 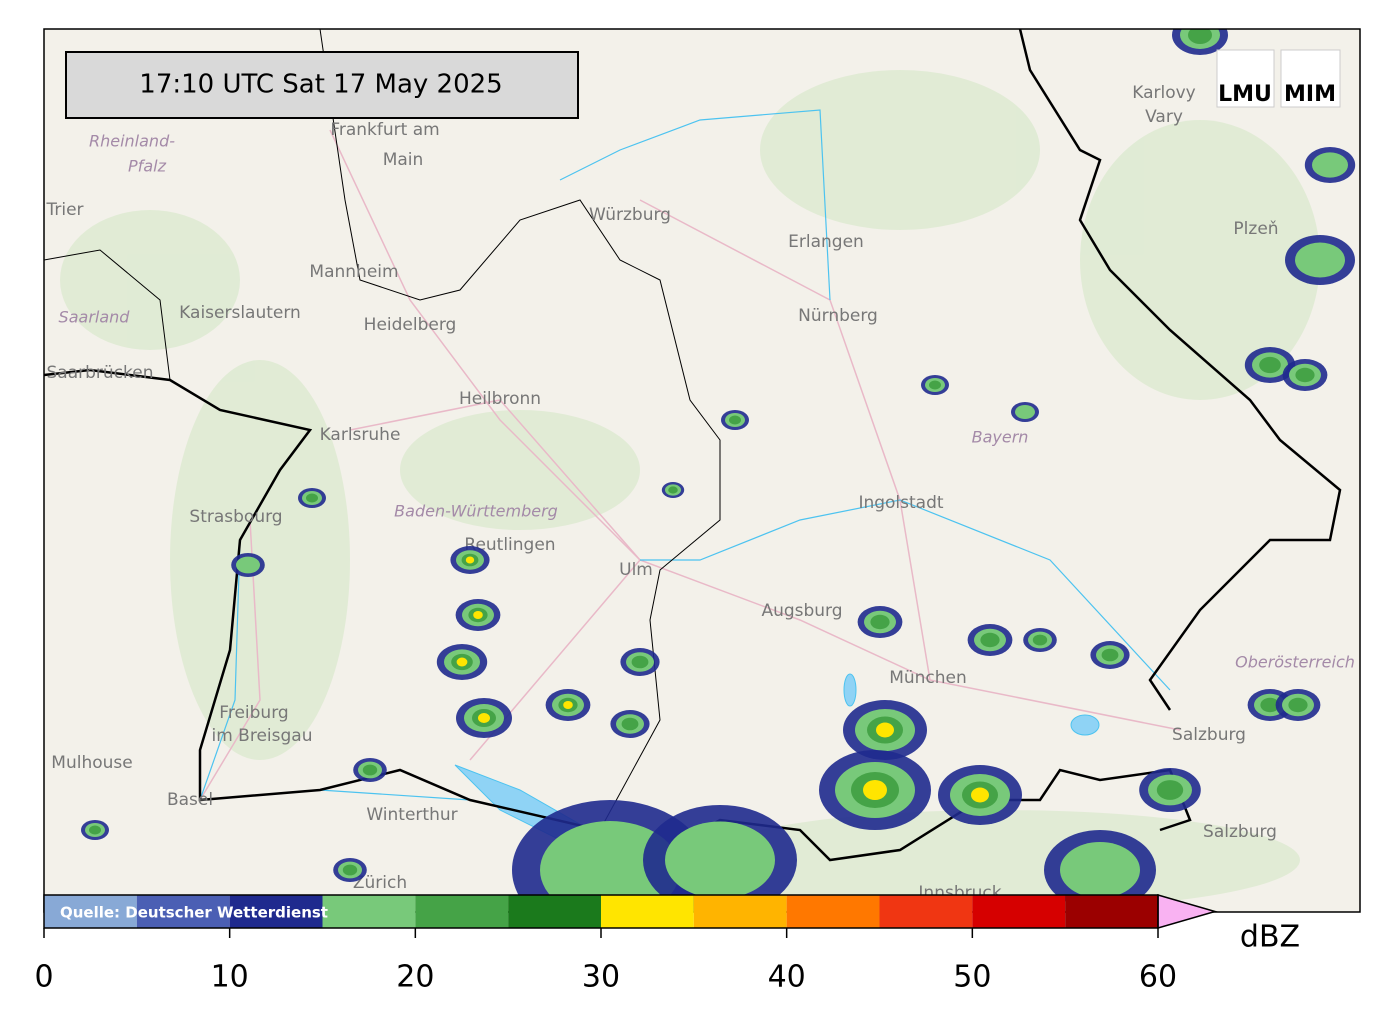 What do you see at coordinates (353, 272) in the screenshot?
I see `place-label: Mannheim` at bounding box center [353, 272].